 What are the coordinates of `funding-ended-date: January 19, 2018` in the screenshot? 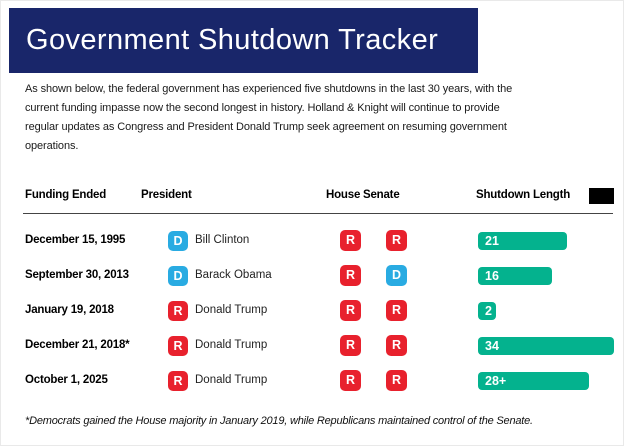 It's located at (69, 310).